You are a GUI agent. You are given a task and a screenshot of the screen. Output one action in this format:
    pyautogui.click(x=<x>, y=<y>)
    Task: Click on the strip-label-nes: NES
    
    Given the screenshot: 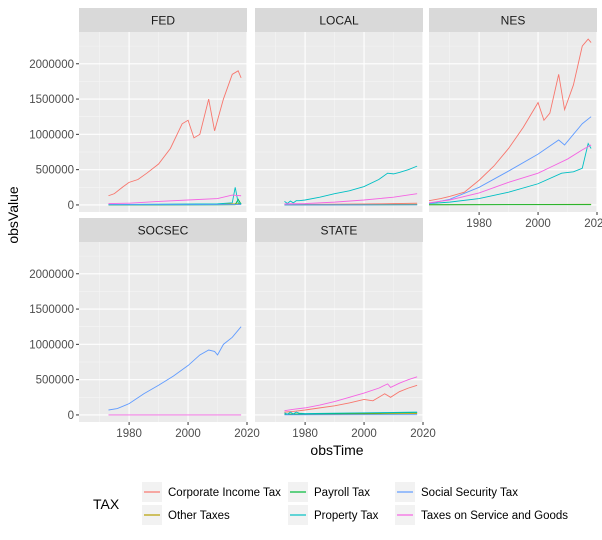 What is the action you would take?
    pyautogui.click(x=513, y=21)
    